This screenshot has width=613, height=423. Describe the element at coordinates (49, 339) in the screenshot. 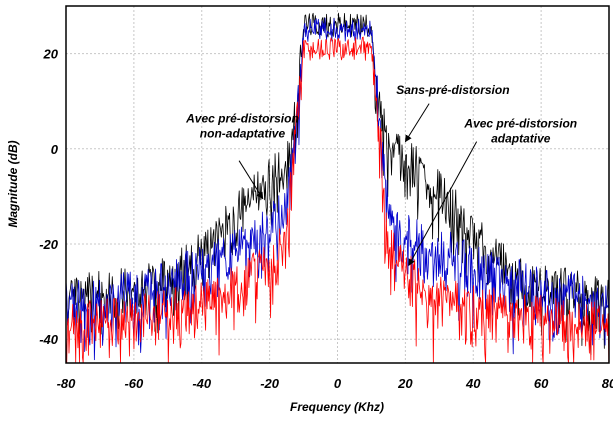

I see `y-tick-label: -40` at that location.